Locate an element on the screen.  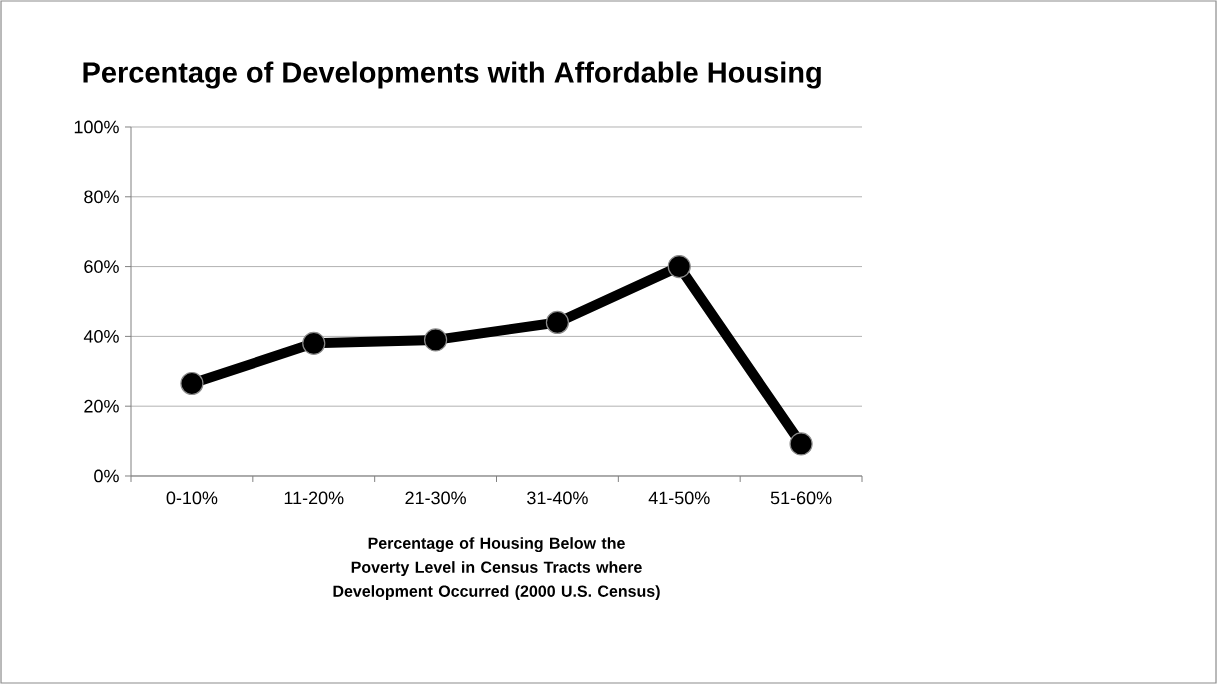
y-tick-label: 40% is located at coordinates (101, 336).